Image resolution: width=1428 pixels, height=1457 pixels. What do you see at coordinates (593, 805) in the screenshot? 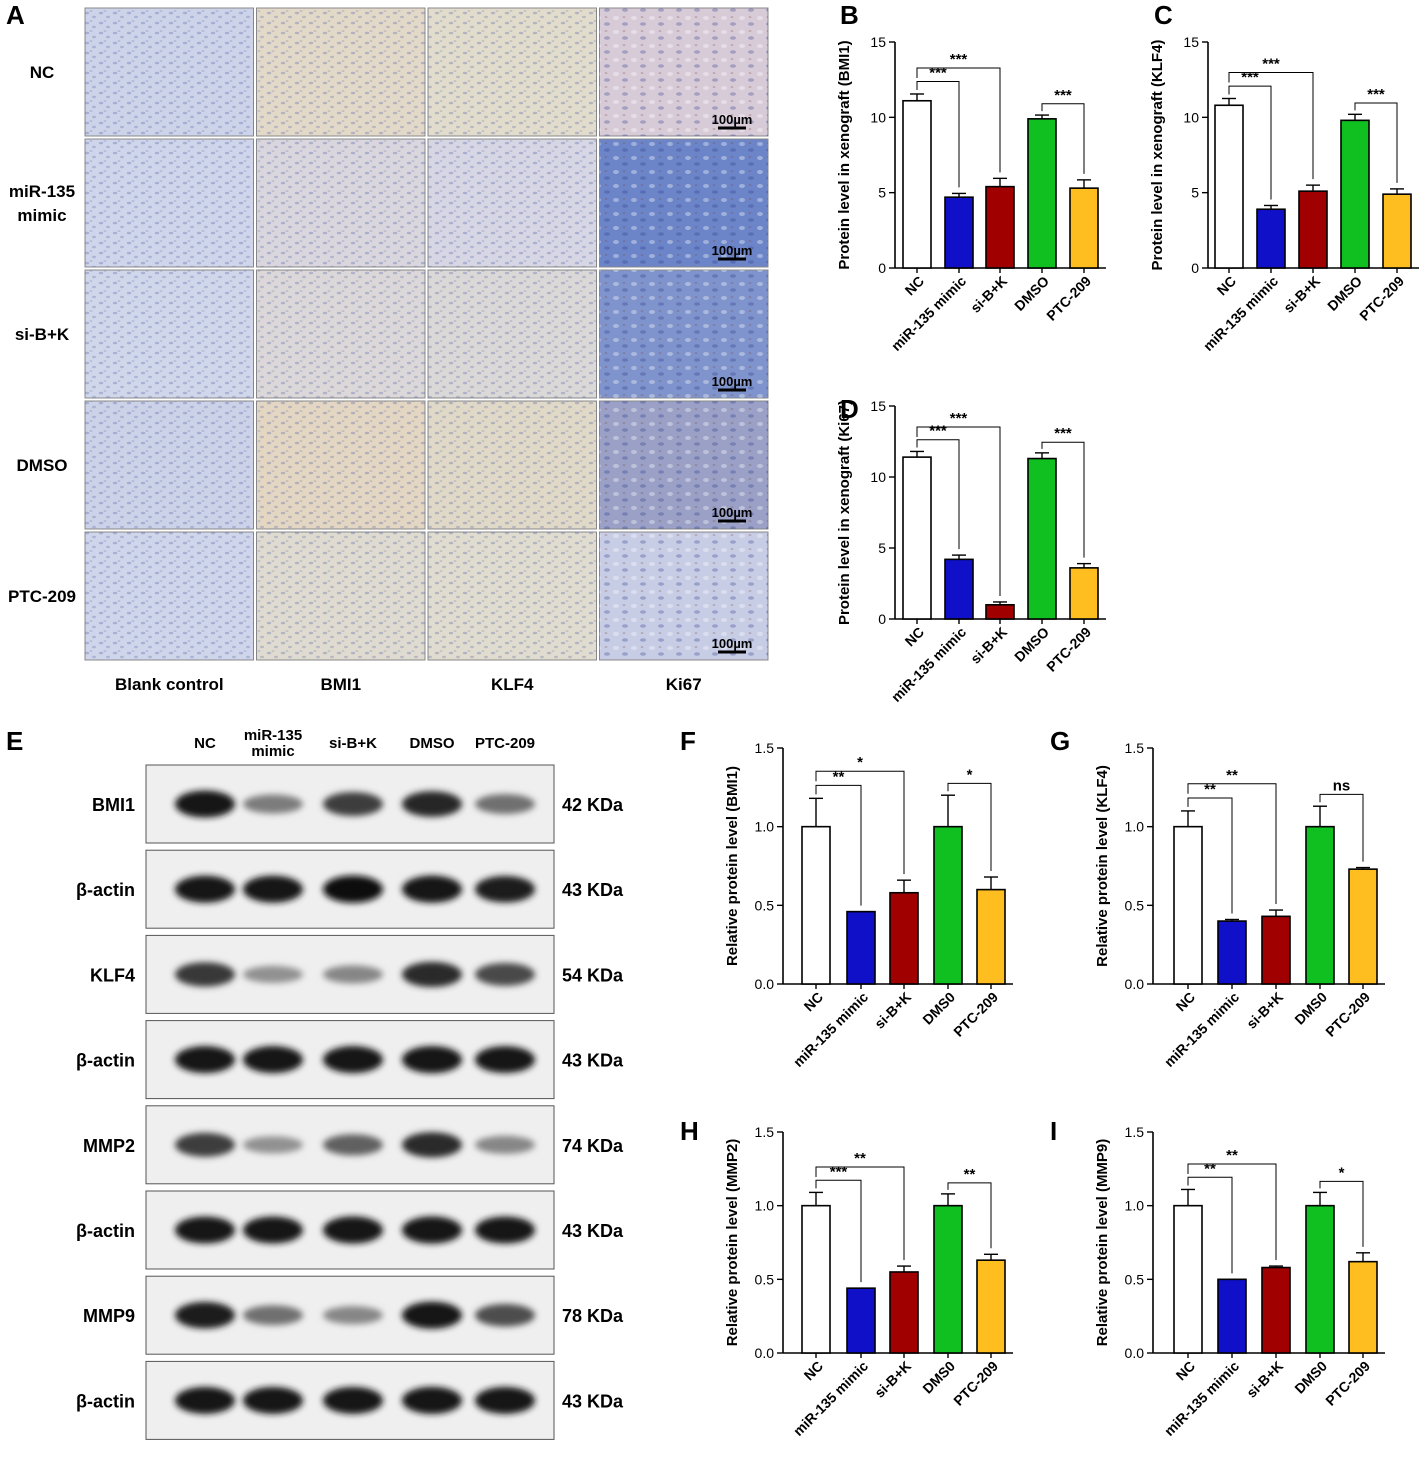
I see `blot-kda-label: 42 KDa` at bounding box center [593, 805].